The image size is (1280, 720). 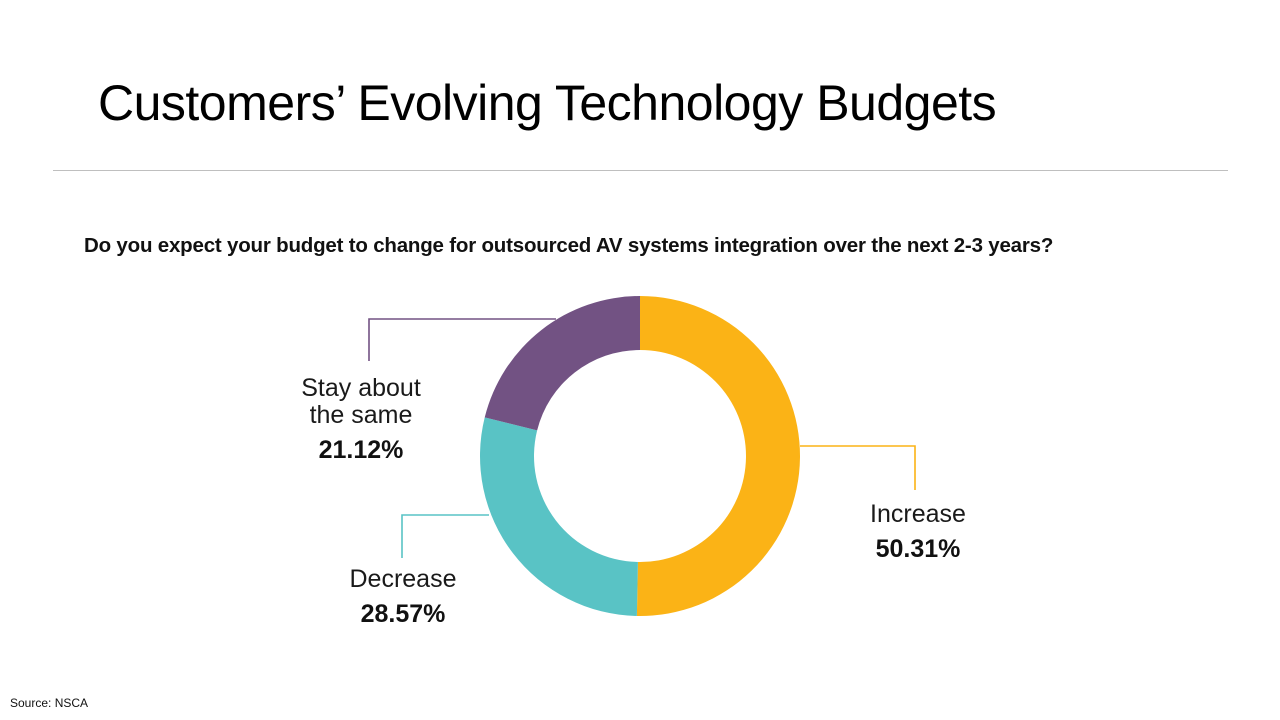 I want to click on label-decrease-name: Decrease, so click(x=403, y=579).